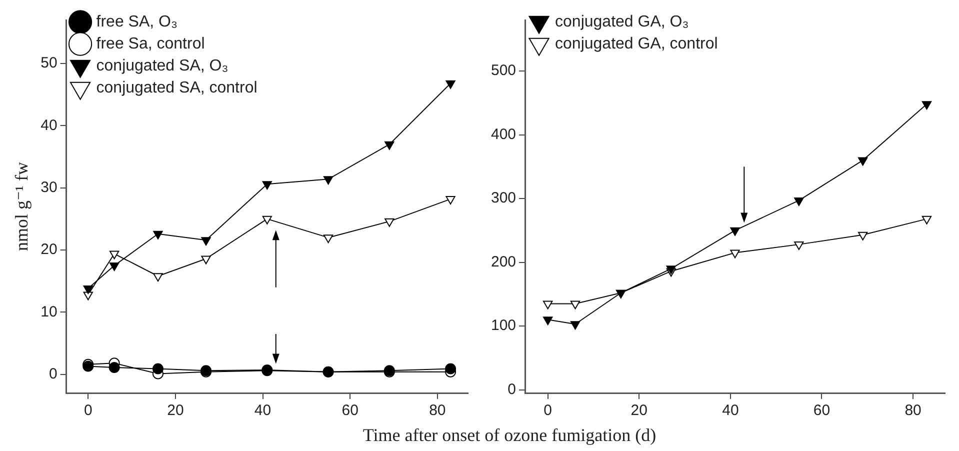 The height and width of the screenshot is (451, 959). Describe the element at coordinates (503, 134) in the screenshot. I see `y-tick-label: 400` at that location.